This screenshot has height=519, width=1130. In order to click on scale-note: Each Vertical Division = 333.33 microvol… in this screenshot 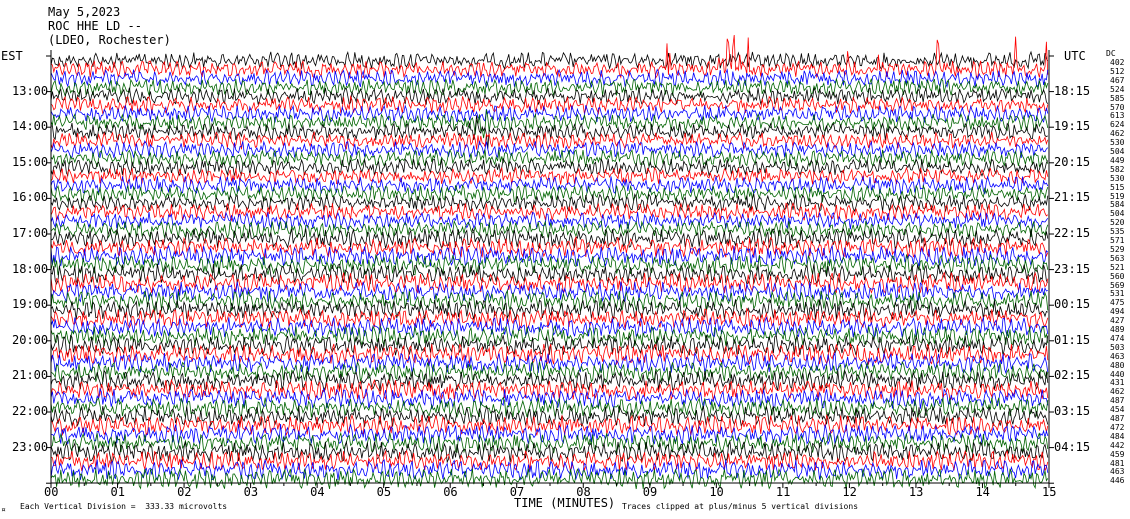, I will do `click(124, 506)`.